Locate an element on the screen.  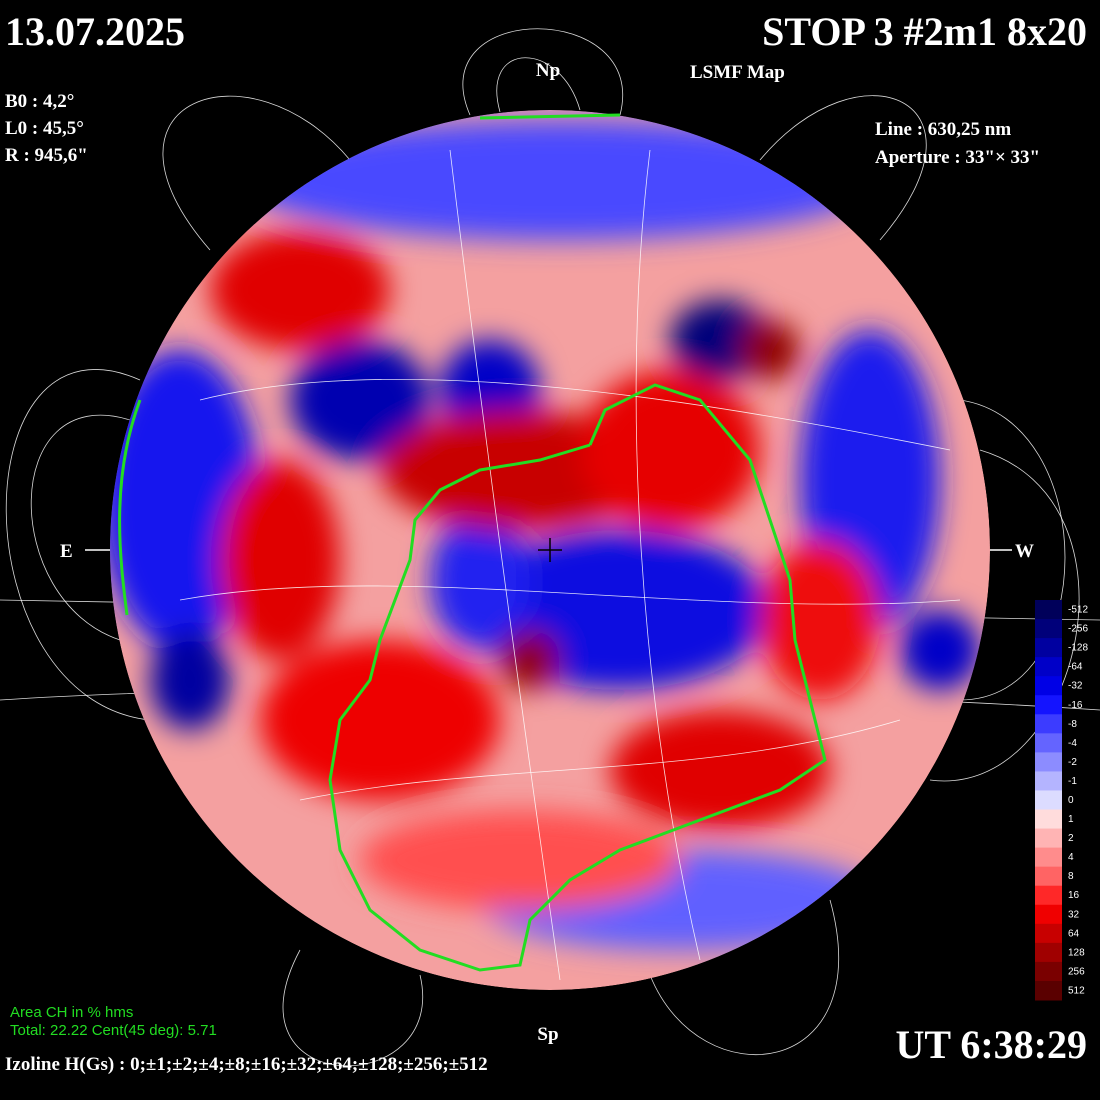
colorbar-label: 16 is located at coordinates (1074, 895).